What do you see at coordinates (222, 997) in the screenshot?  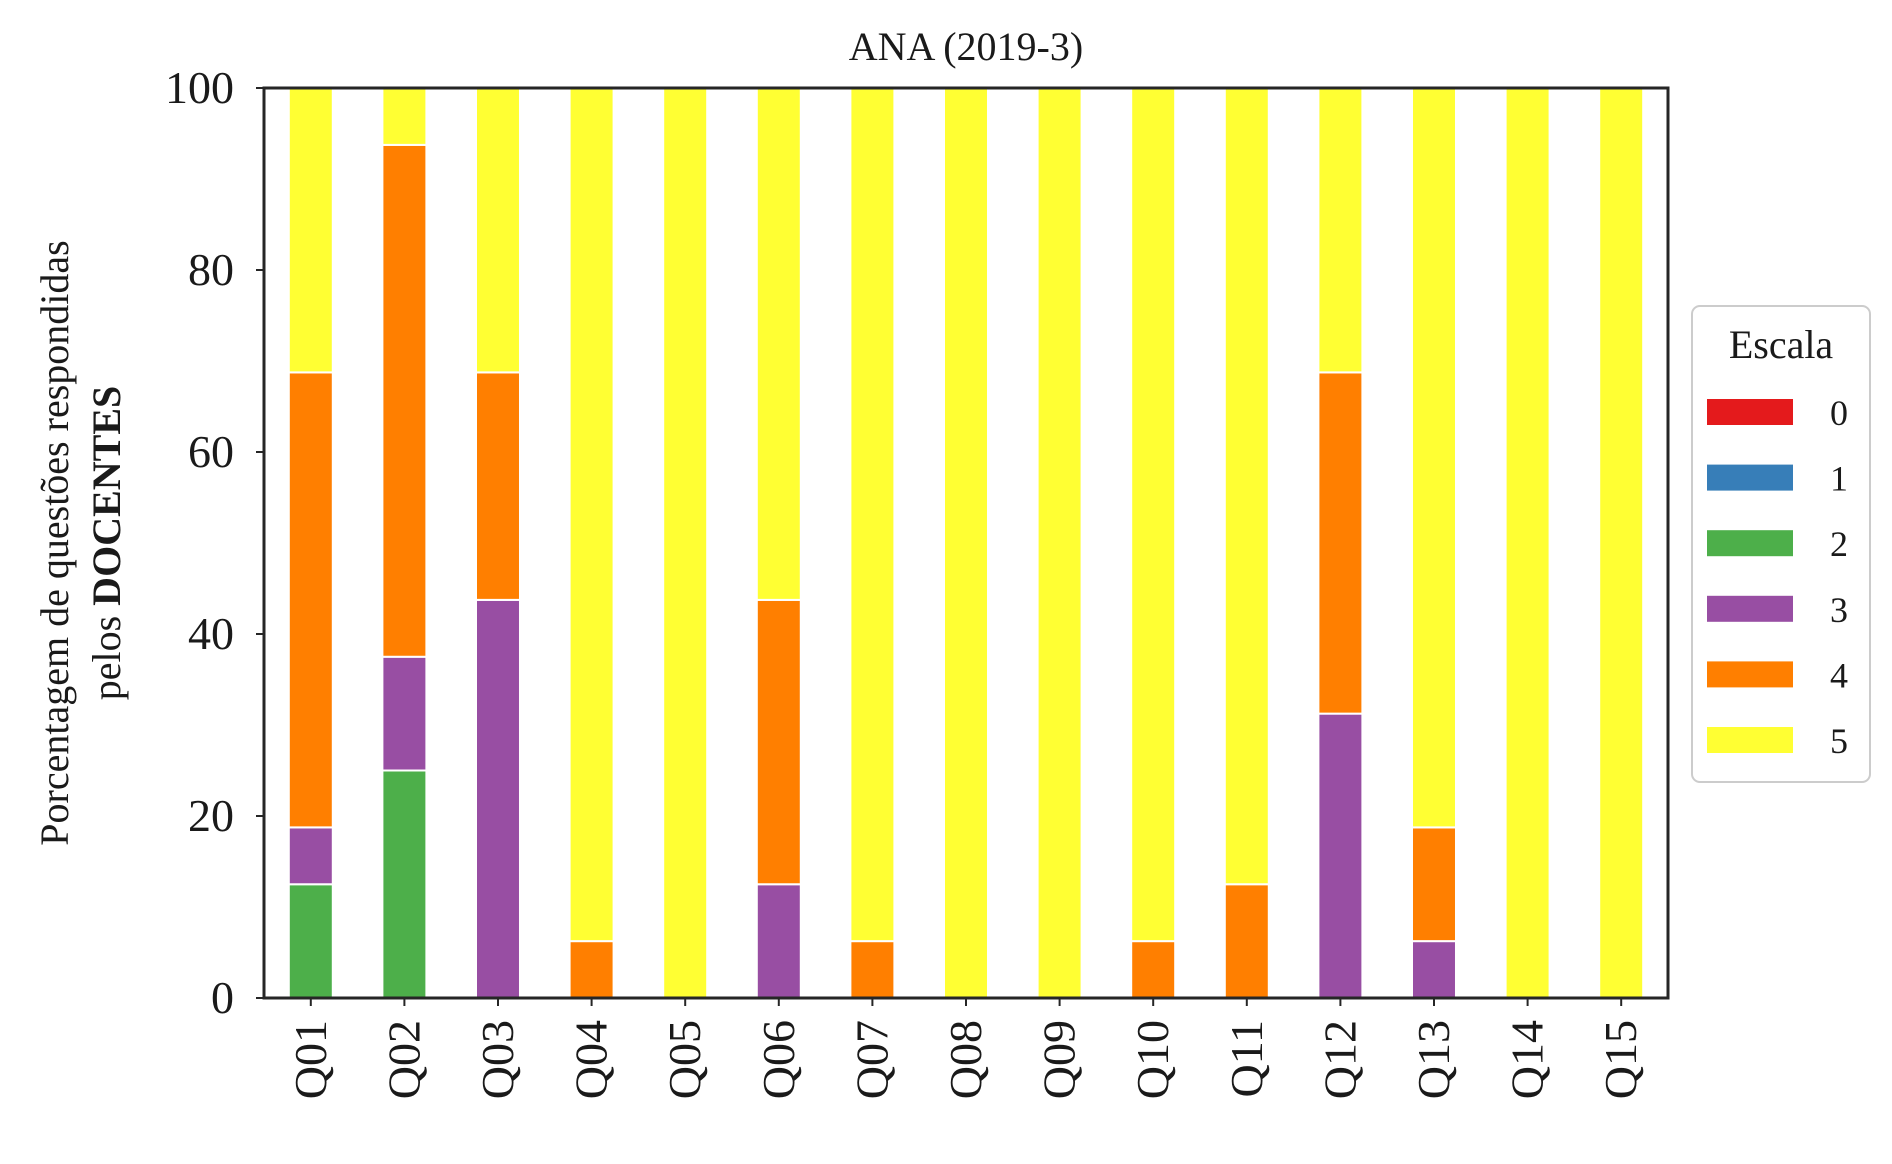 I see `y-tick-label: 0` at bounding box center [222, 997].